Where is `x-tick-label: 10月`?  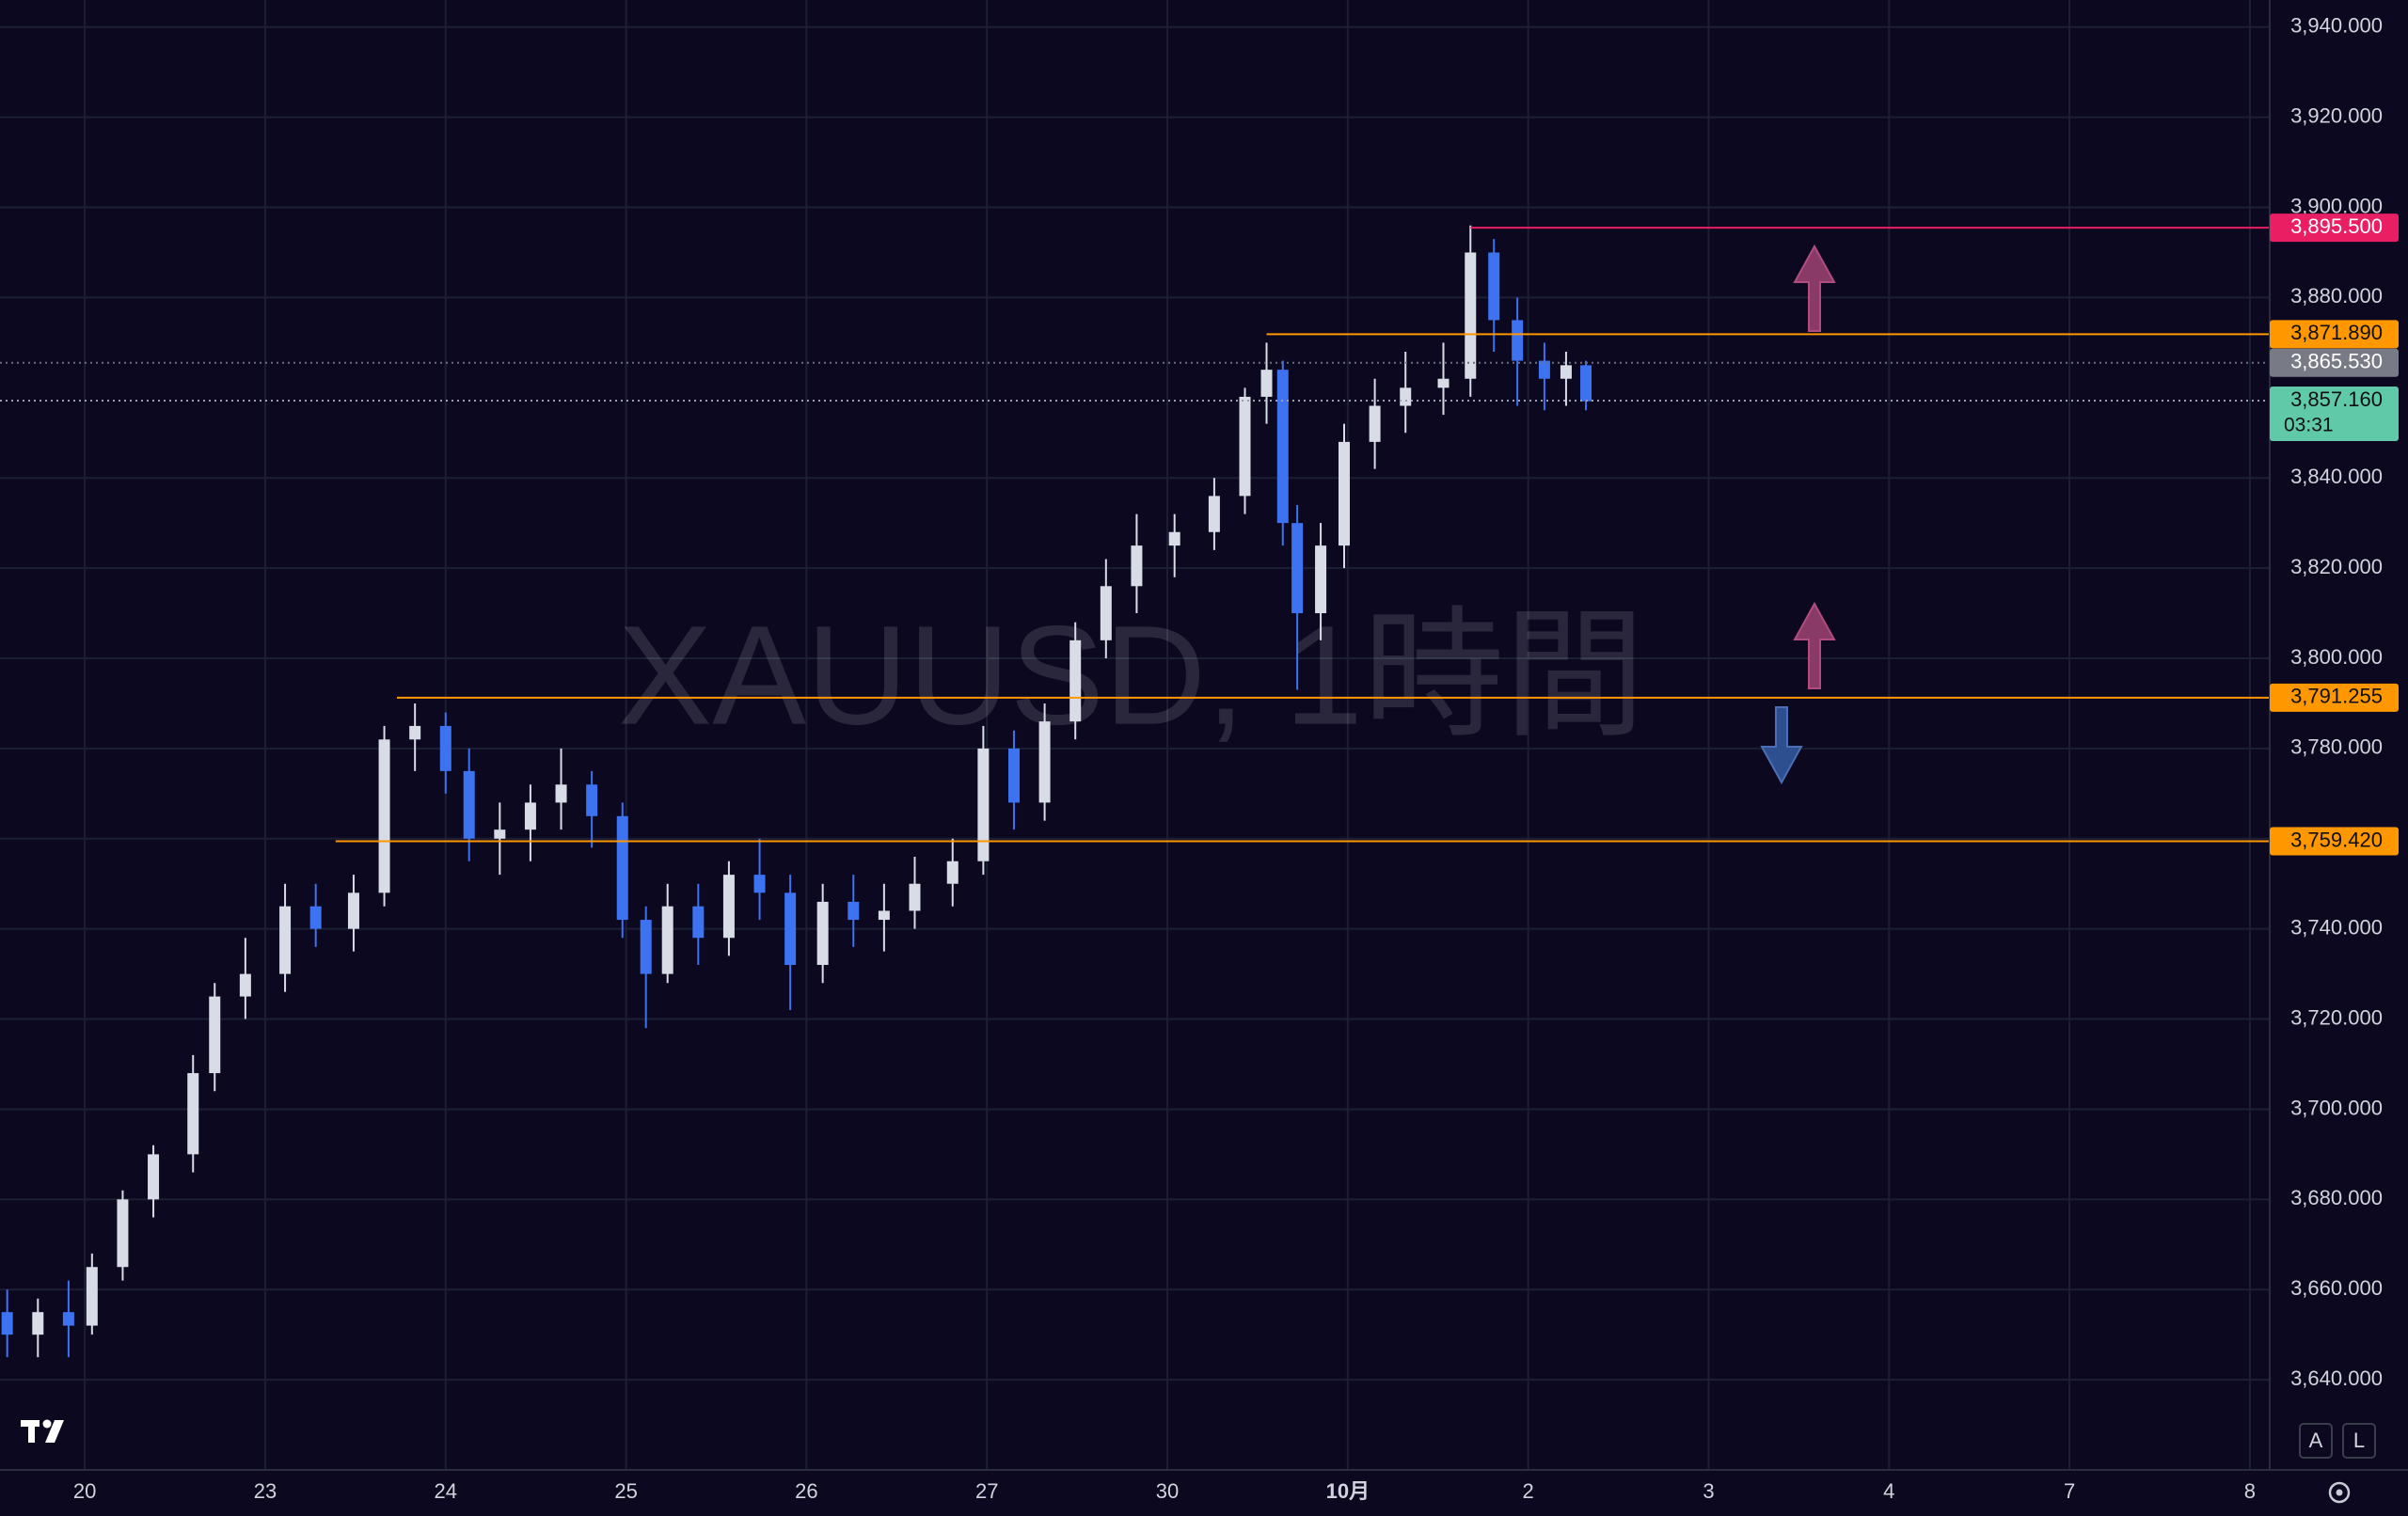 x-tick-label: 10月 is located at coordinates (1348, 1491).